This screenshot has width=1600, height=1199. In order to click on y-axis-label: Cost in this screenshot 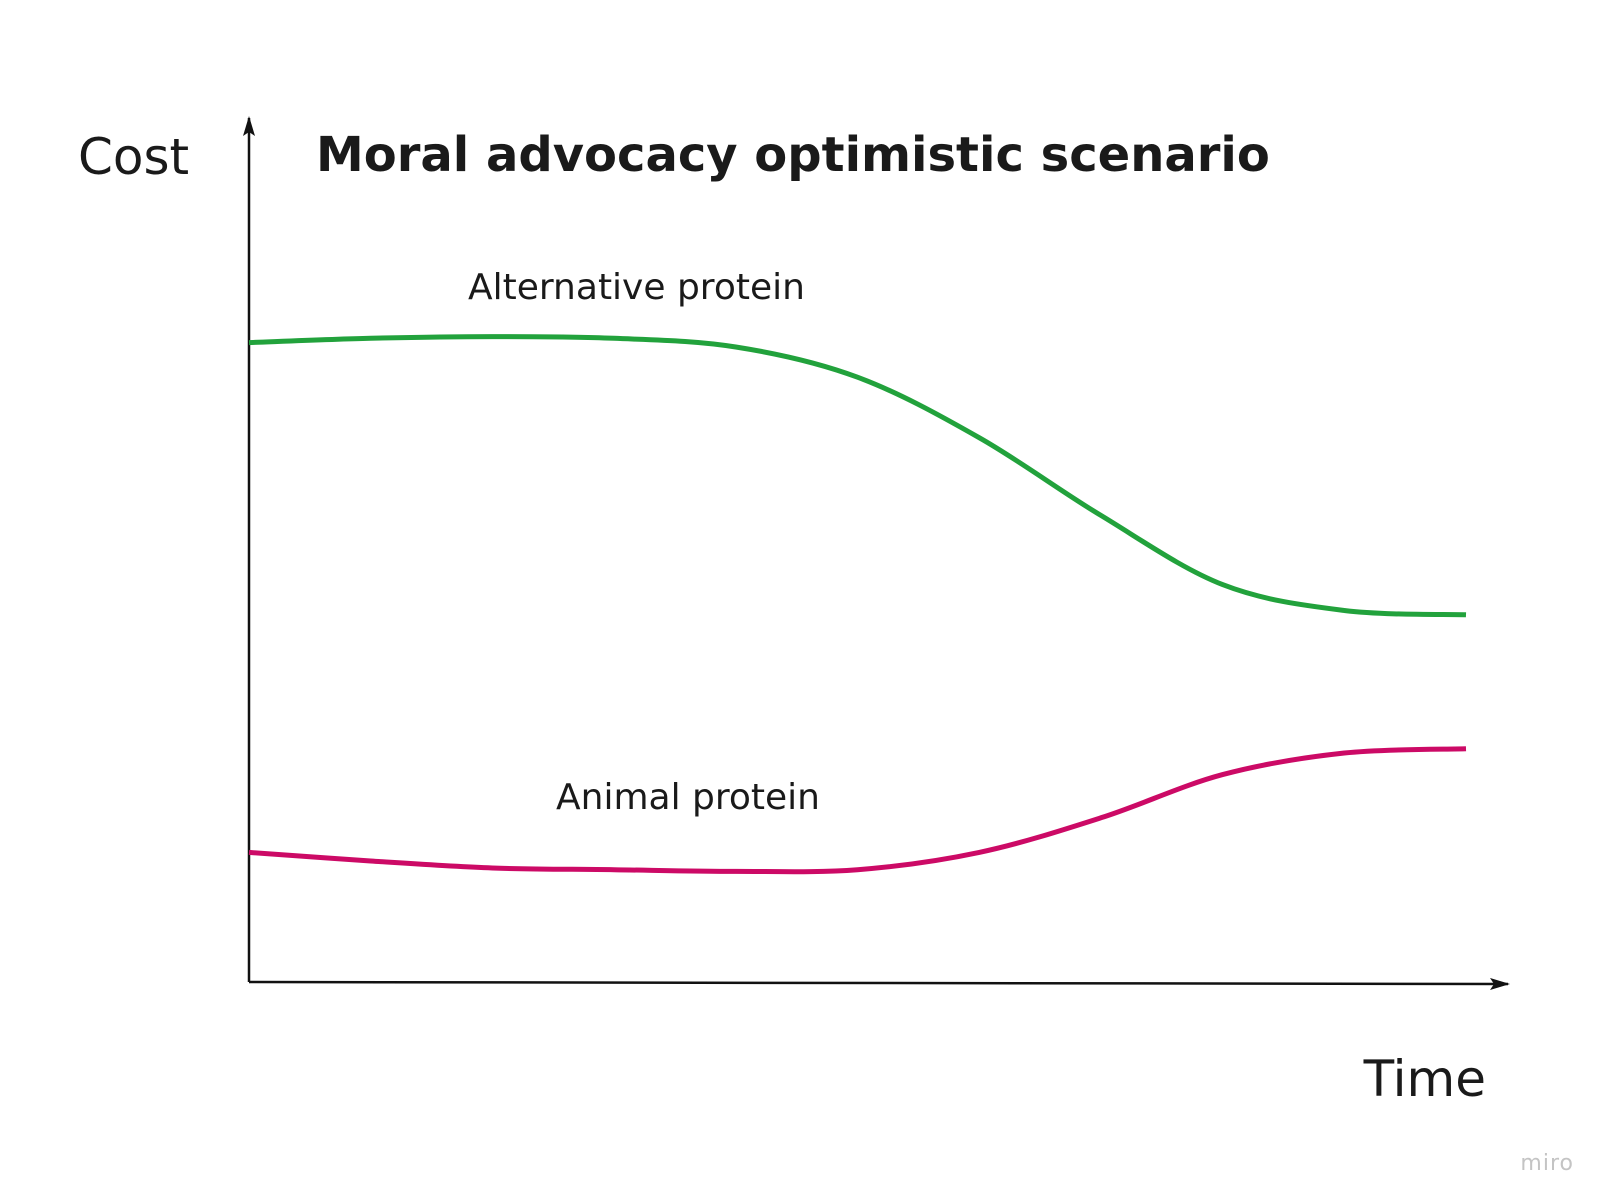, I will do `click(133, 157)`.